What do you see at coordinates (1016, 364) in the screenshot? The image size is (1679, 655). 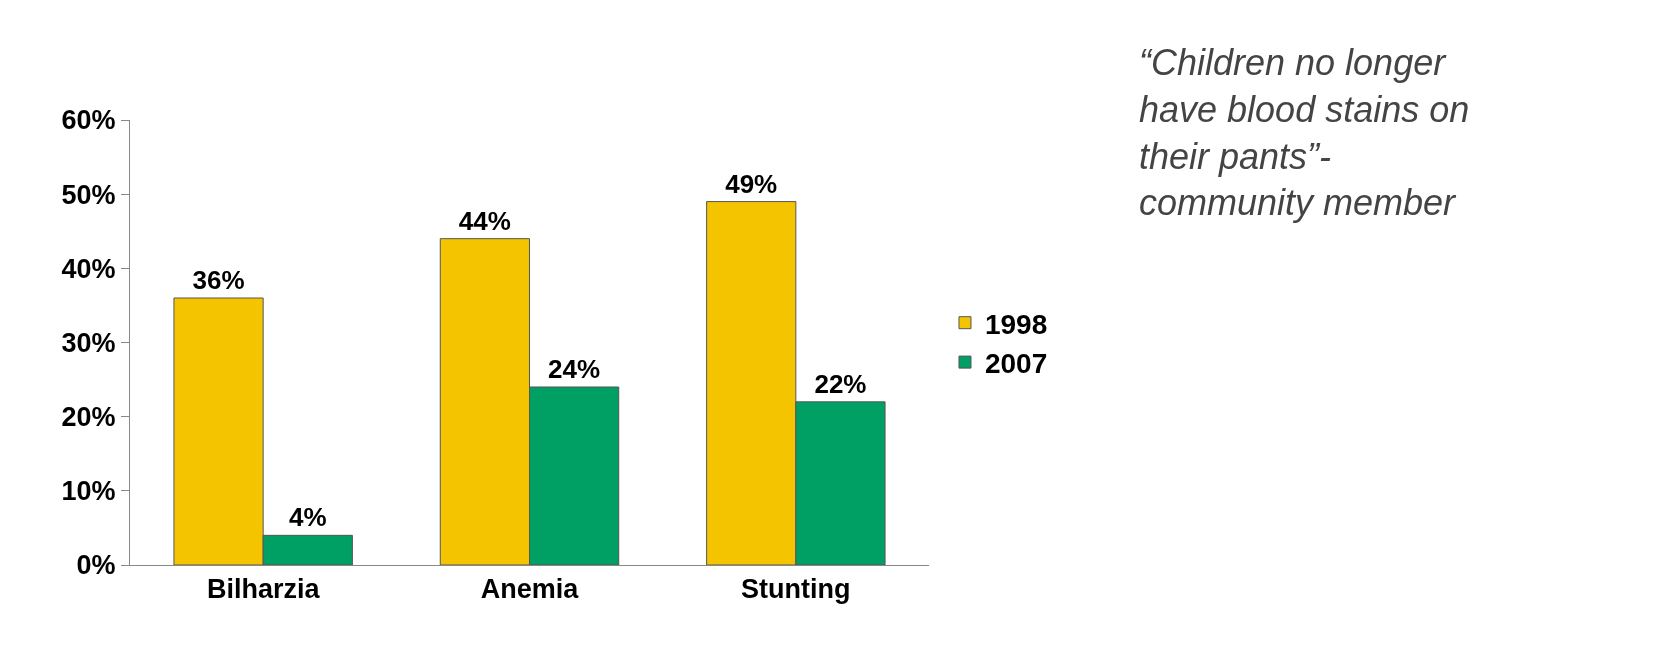 I see `legend-label: 2007` at bounding box center [1016, 364].